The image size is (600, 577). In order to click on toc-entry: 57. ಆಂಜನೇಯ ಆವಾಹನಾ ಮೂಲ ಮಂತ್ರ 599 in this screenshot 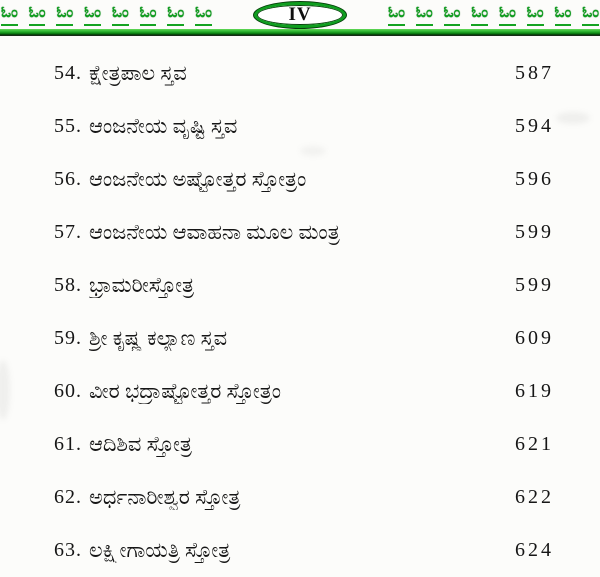, I will do `click(304, 232)`.